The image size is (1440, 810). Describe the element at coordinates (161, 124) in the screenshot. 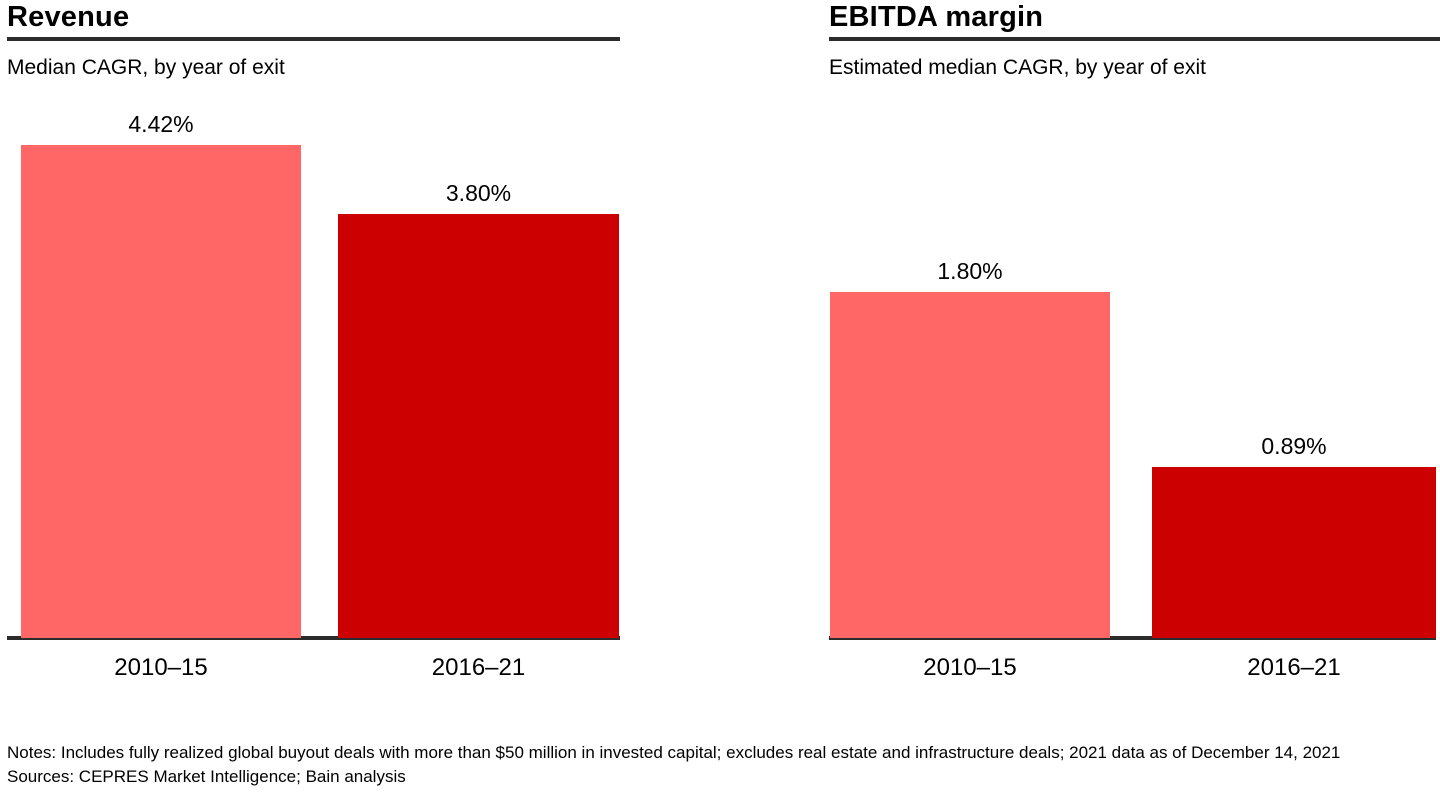

I see `bar-value-label: 4.42%` at that location.